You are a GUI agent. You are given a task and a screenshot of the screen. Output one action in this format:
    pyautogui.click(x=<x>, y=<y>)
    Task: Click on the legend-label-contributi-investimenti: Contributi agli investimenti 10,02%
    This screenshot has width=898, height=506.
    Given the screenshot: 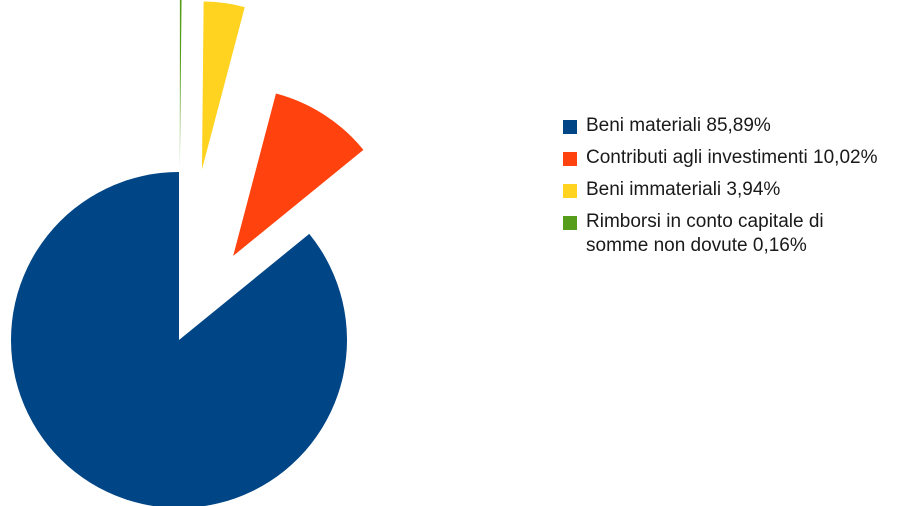 What is the action you would take?
    pyautogui.click(x=732, y=157)
    